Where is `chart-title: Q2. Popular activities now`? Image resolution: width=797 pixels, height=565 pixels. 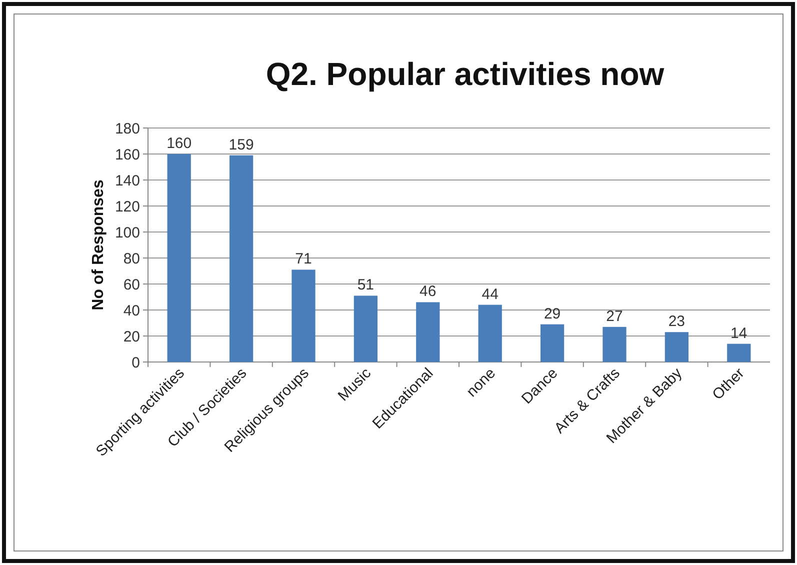 chart-title: Q2. Popular activities now is located at coordinates (465, 74).